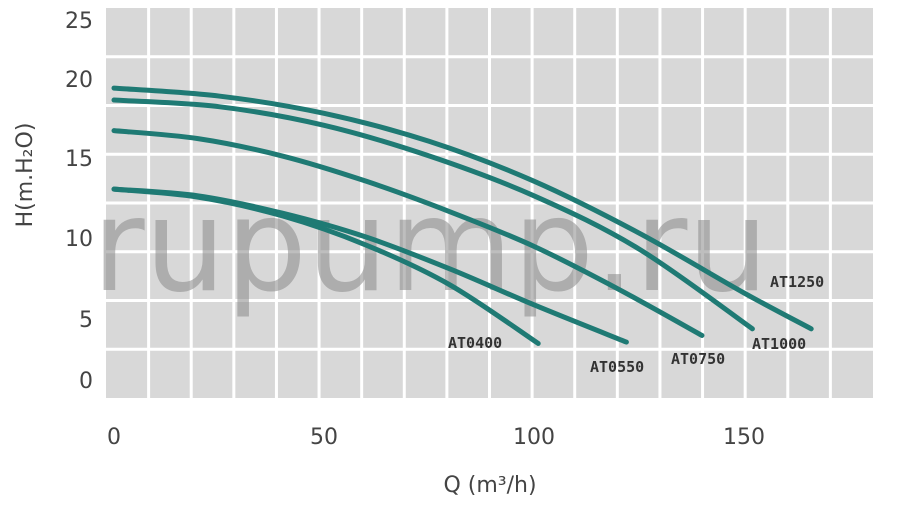  Describe the element at coordinates (534, 437) in the screenshot. I see `x-tick-label: 100` at that location.